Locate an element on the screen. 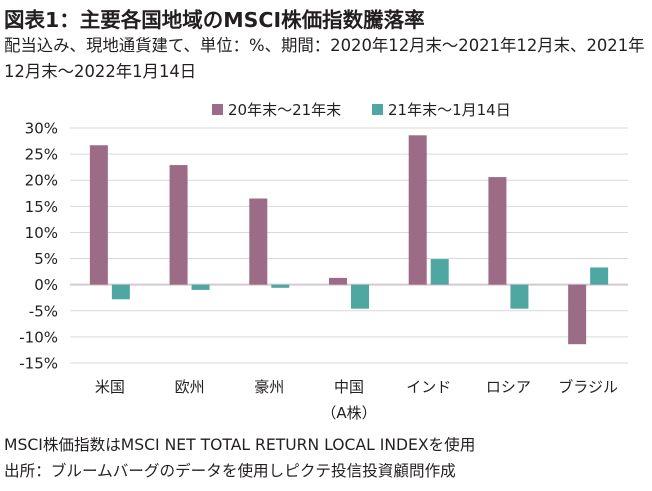 This screenshot has width=652, height=491. y-tick-label: 0% is located at coordinates (46, 285).